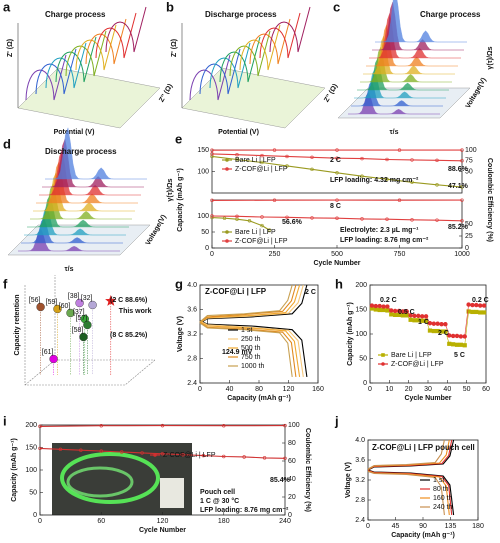 This screenshot has width=500, height=543. Describe the element at coordinates (275, 254) in the screenshot. I see `x-tick-label: 250` at that location.